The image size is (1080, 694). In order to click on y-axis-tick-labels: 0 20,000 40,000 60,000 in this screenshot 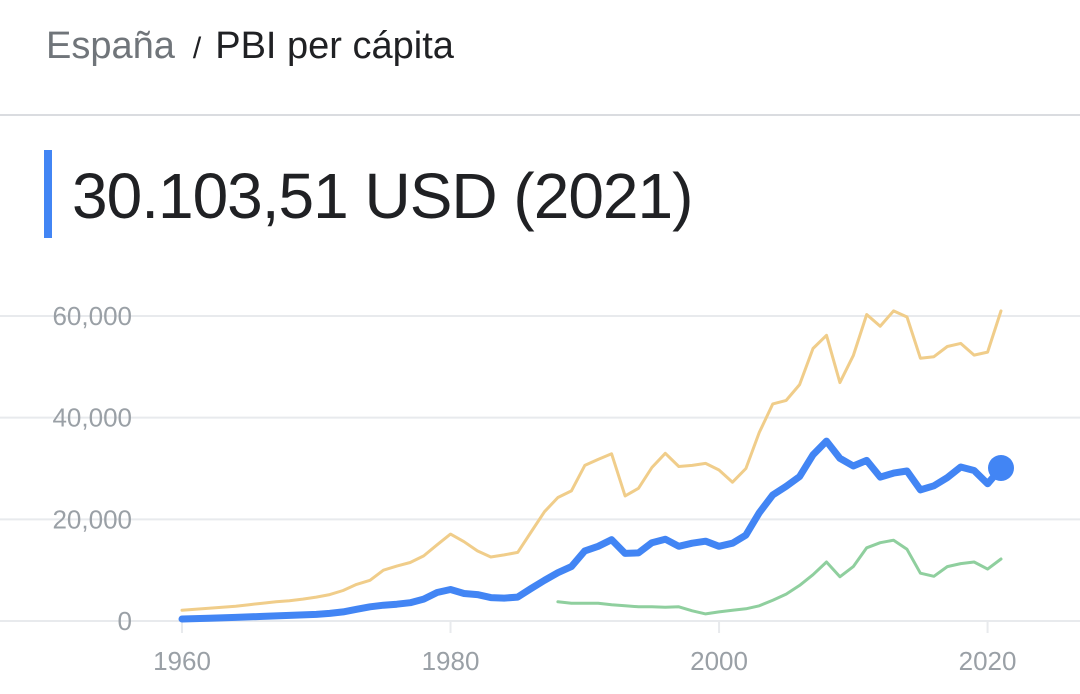, I will do `click(92, 468)`.